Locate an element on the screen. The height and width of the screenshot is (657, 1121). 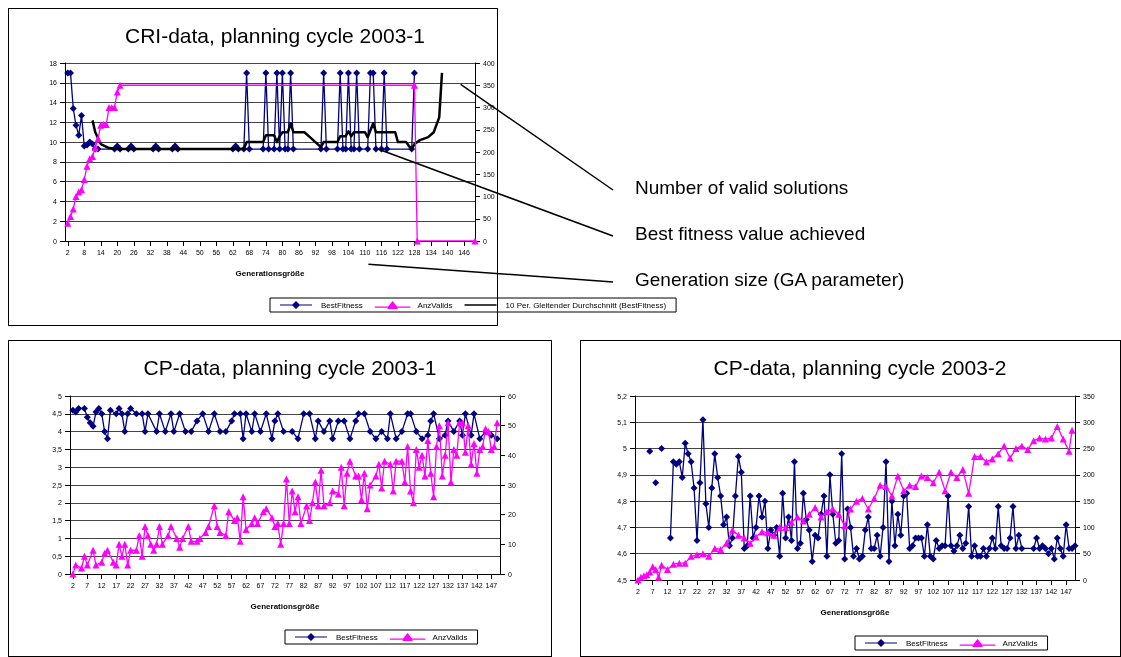
chart-title: CRI-data, planning cycle 2003-1 is located at coordinates (275, 35).